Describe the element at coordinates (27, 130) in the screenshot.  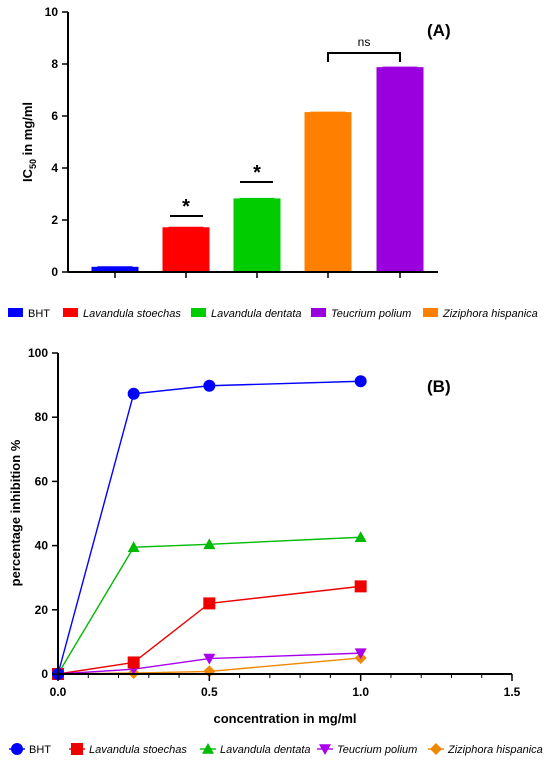
I see `y-axis-label-rest: in mg/ml` at that location.